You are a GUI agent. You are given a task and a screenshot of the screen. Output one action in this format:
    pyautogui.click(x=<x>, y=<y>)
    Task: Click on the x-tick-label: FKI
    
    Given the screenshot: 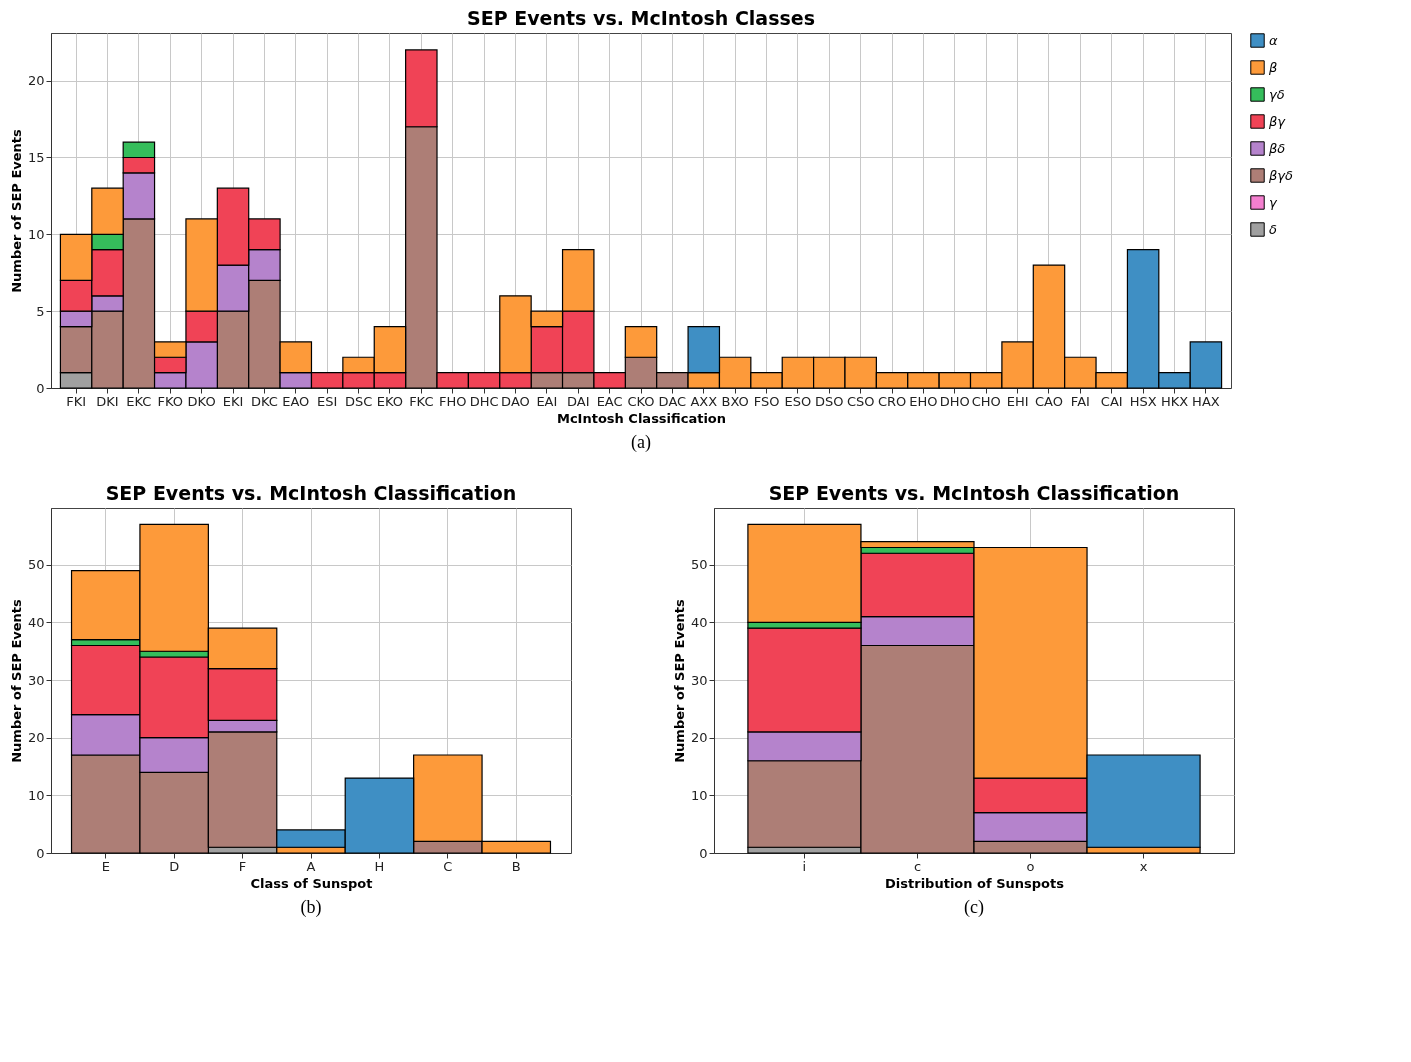 What is the action you would take?
    pyautogui.click(x=76, y=401)
    